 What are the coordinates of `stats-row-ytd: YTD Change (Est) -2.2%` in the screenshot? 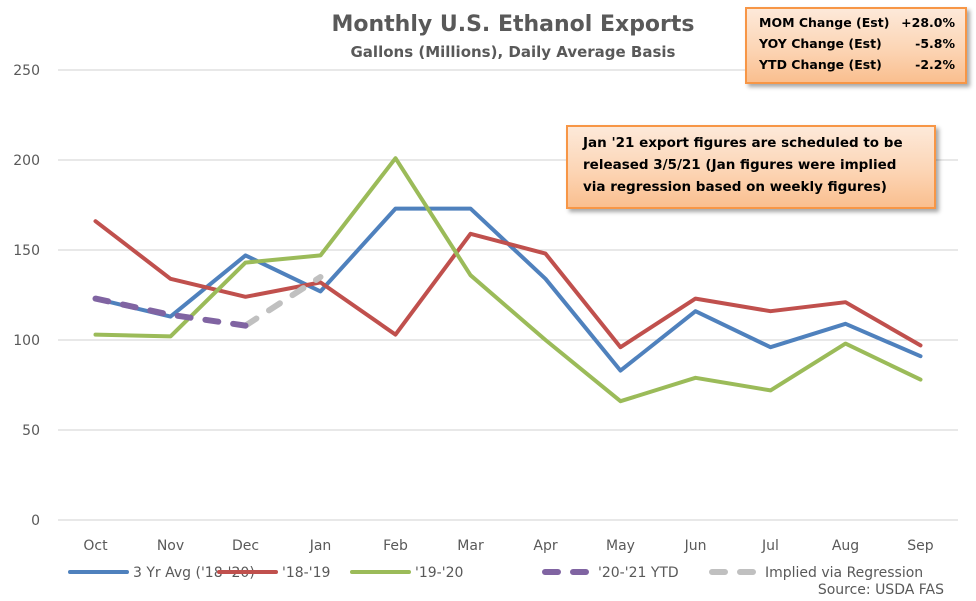 It's located at (857, 66).